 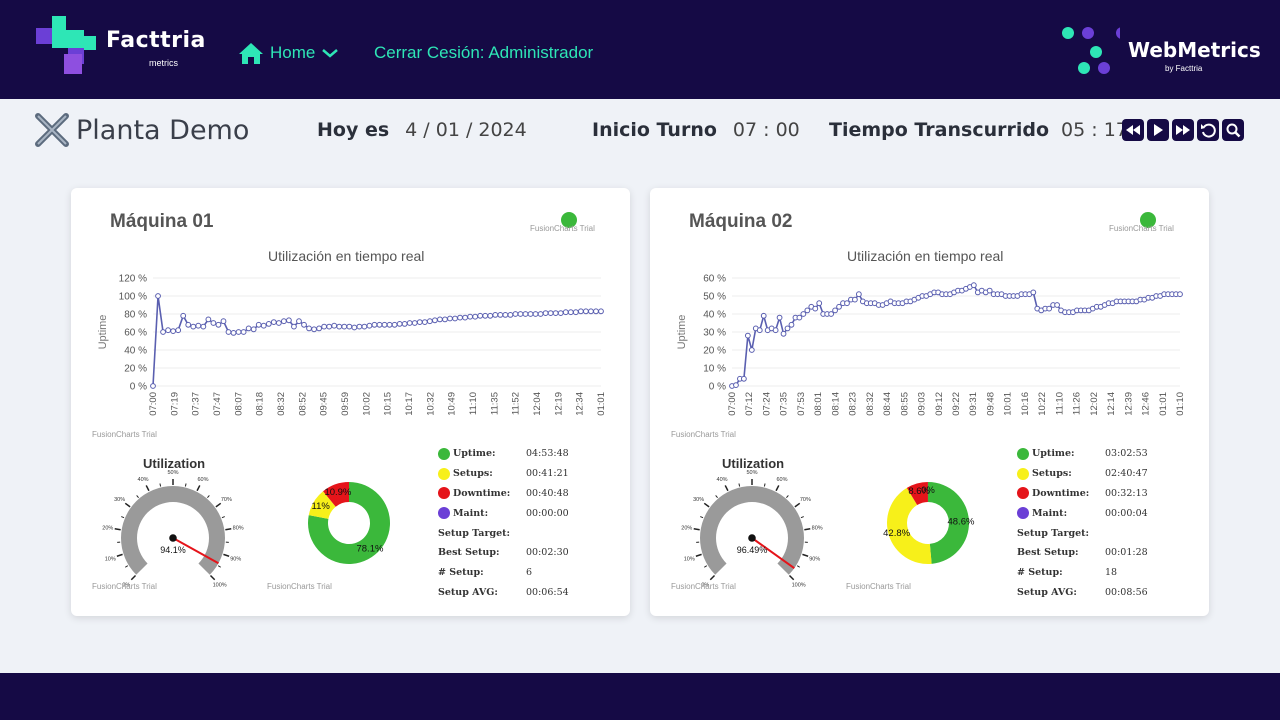 I want to click on x-tick-label: 08:32, so click(x=870, y=404).